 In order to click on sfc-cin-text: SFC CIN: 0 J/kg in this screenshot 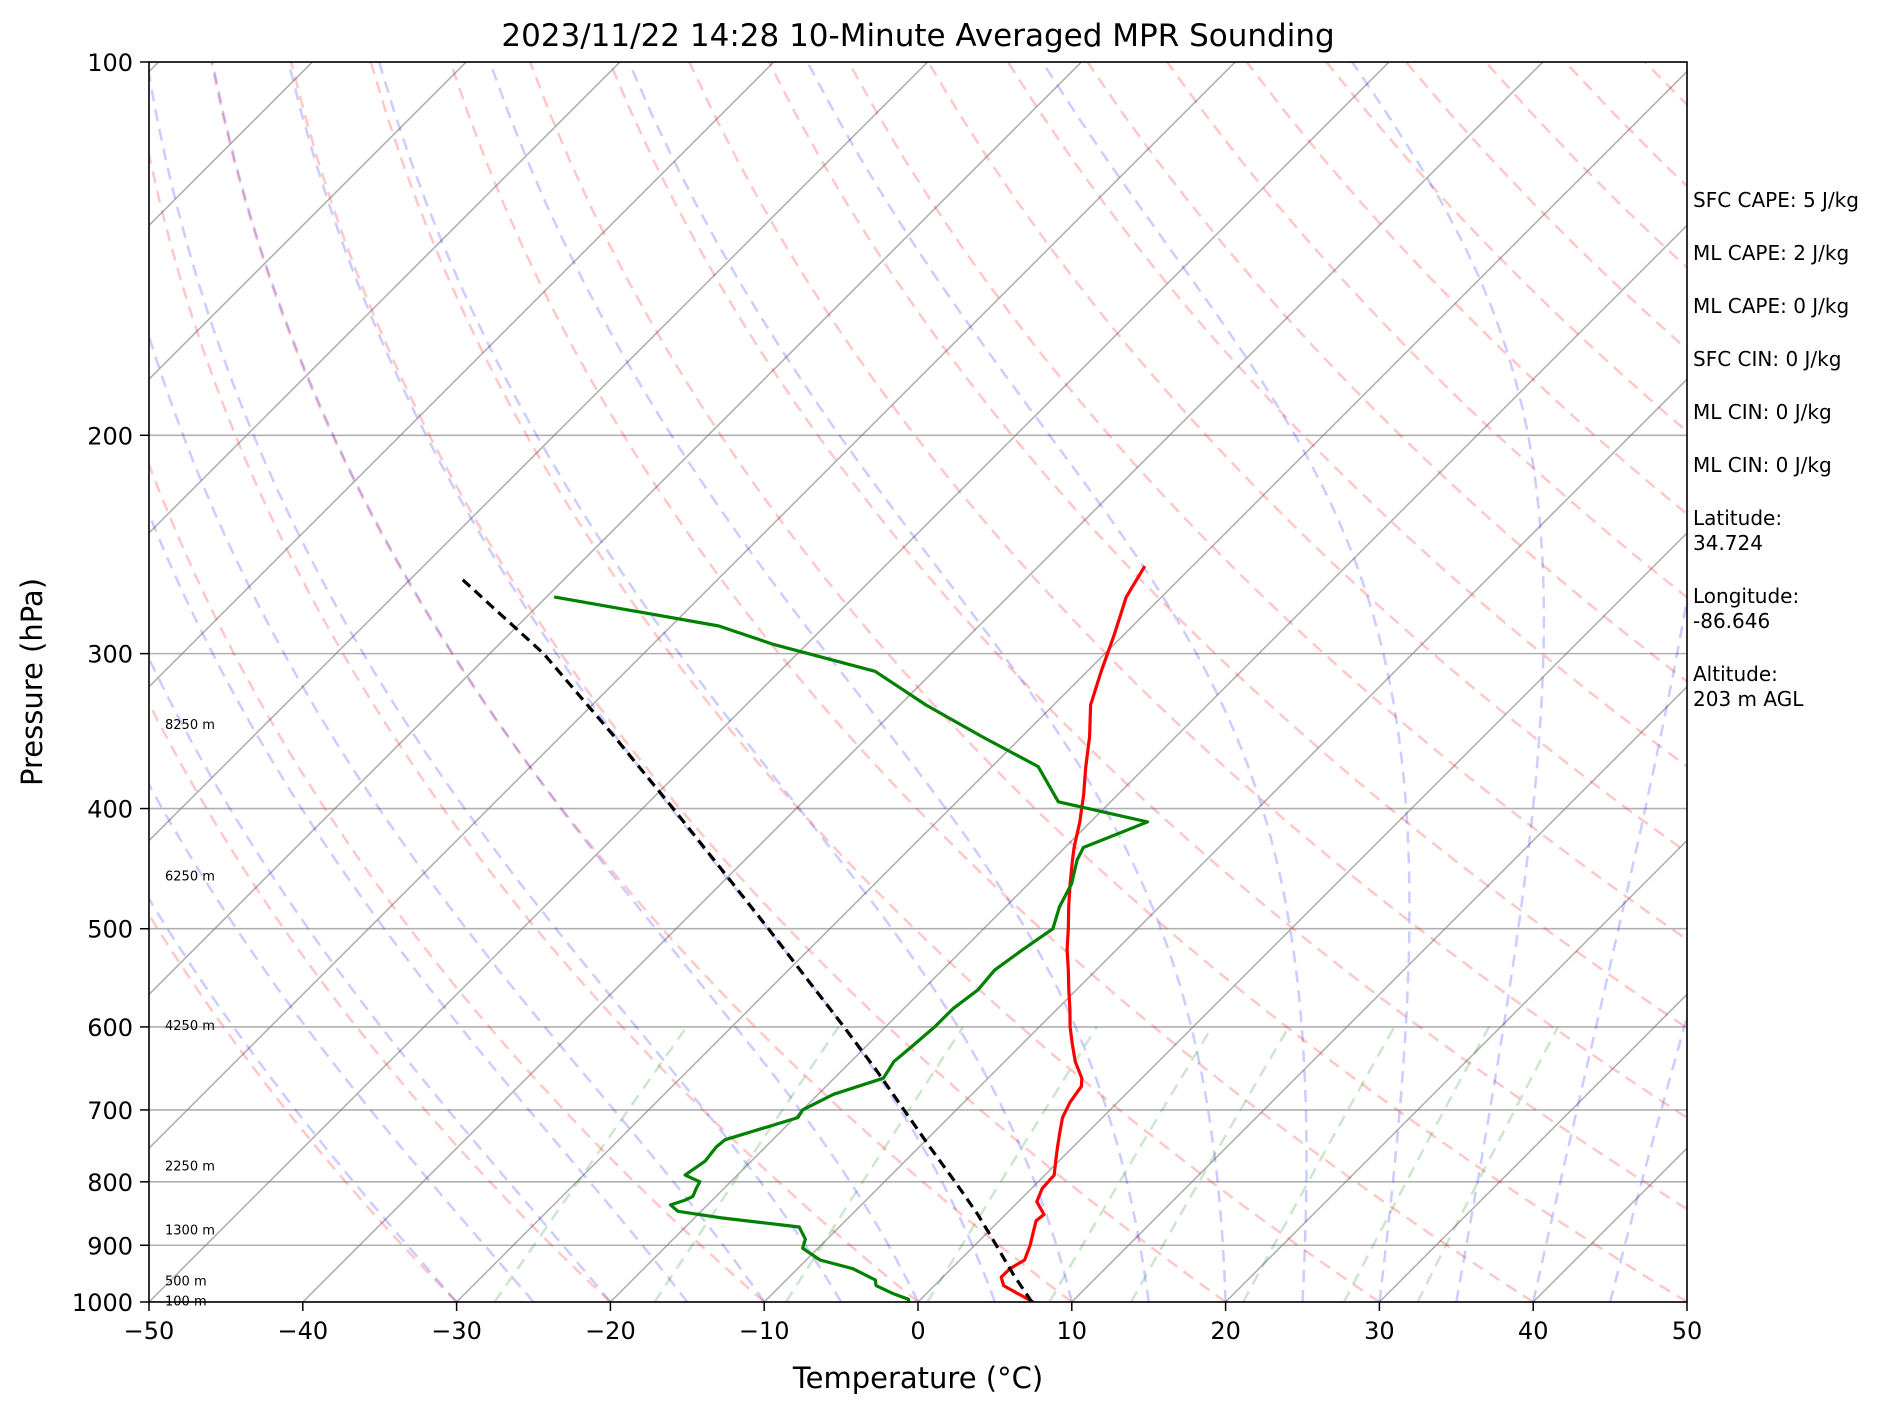, I will do `click(1767, 359)`.